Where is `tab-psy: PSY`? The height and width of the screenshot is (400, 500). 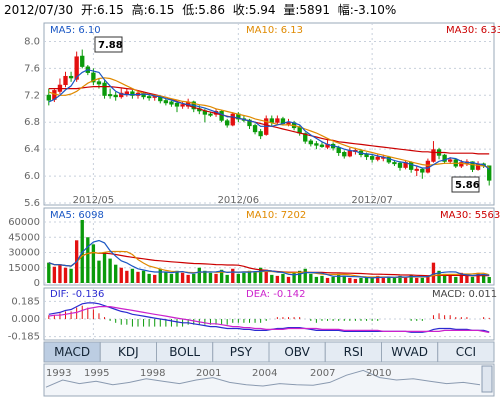
tab-psy: PSY is located at coordinates (241, 352).